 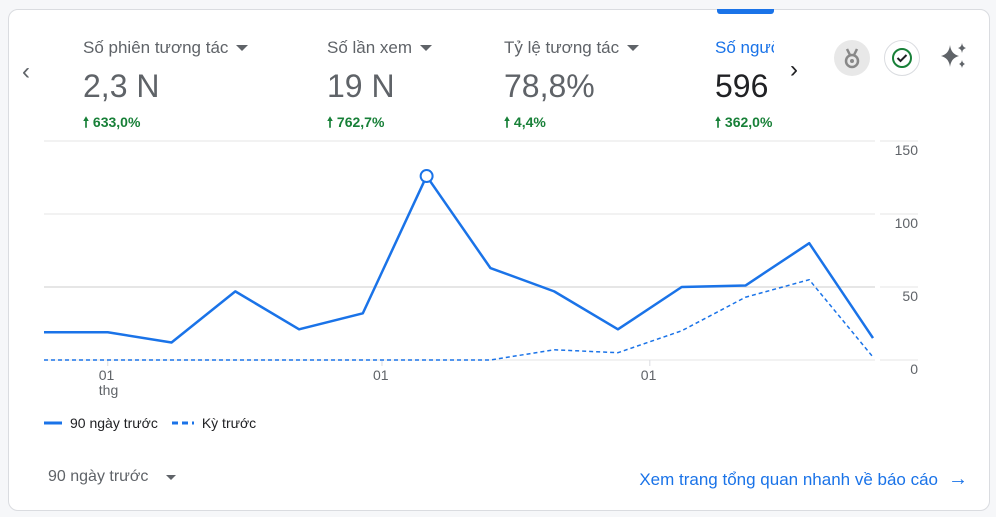 What do you see at coordinates (549, 86) in the screenshot?
I see `metric-value: 78,8%` at bounding box center [549, 86].